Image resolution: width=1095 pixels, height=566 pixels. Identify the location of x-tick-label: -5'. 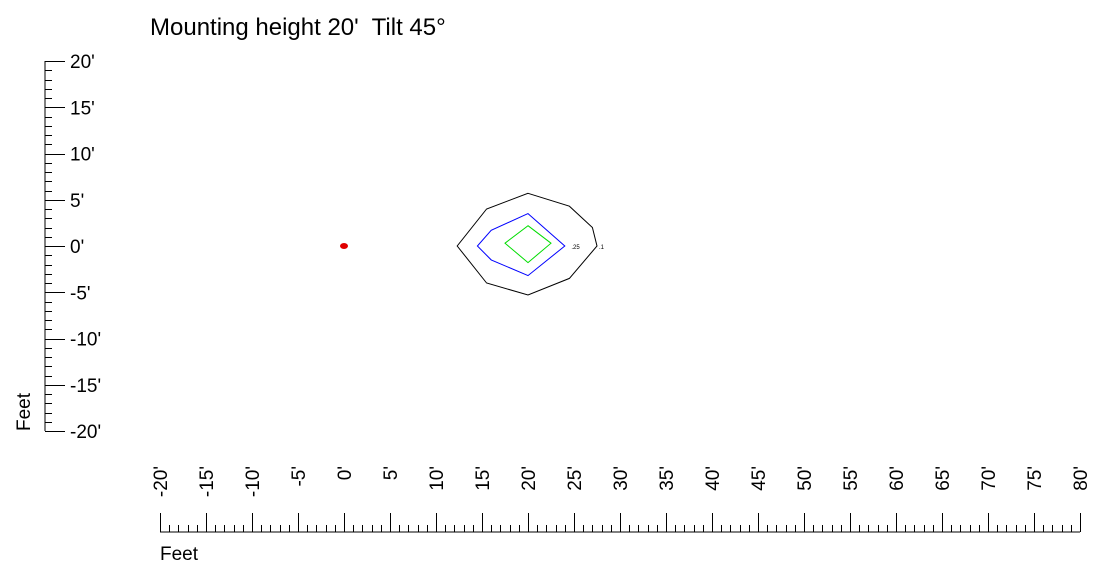
(299, 476).